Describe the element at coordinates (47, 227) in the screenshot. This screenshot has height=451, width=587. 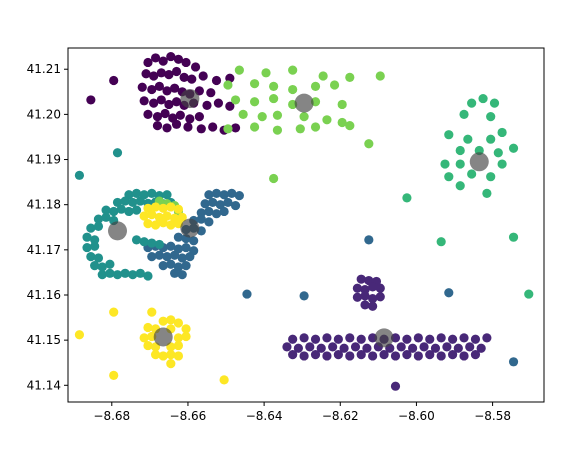
I see `y-axis: 41.14 41.15 41.16 41.17 41.18 41.19 41.20 41.21` at that location.